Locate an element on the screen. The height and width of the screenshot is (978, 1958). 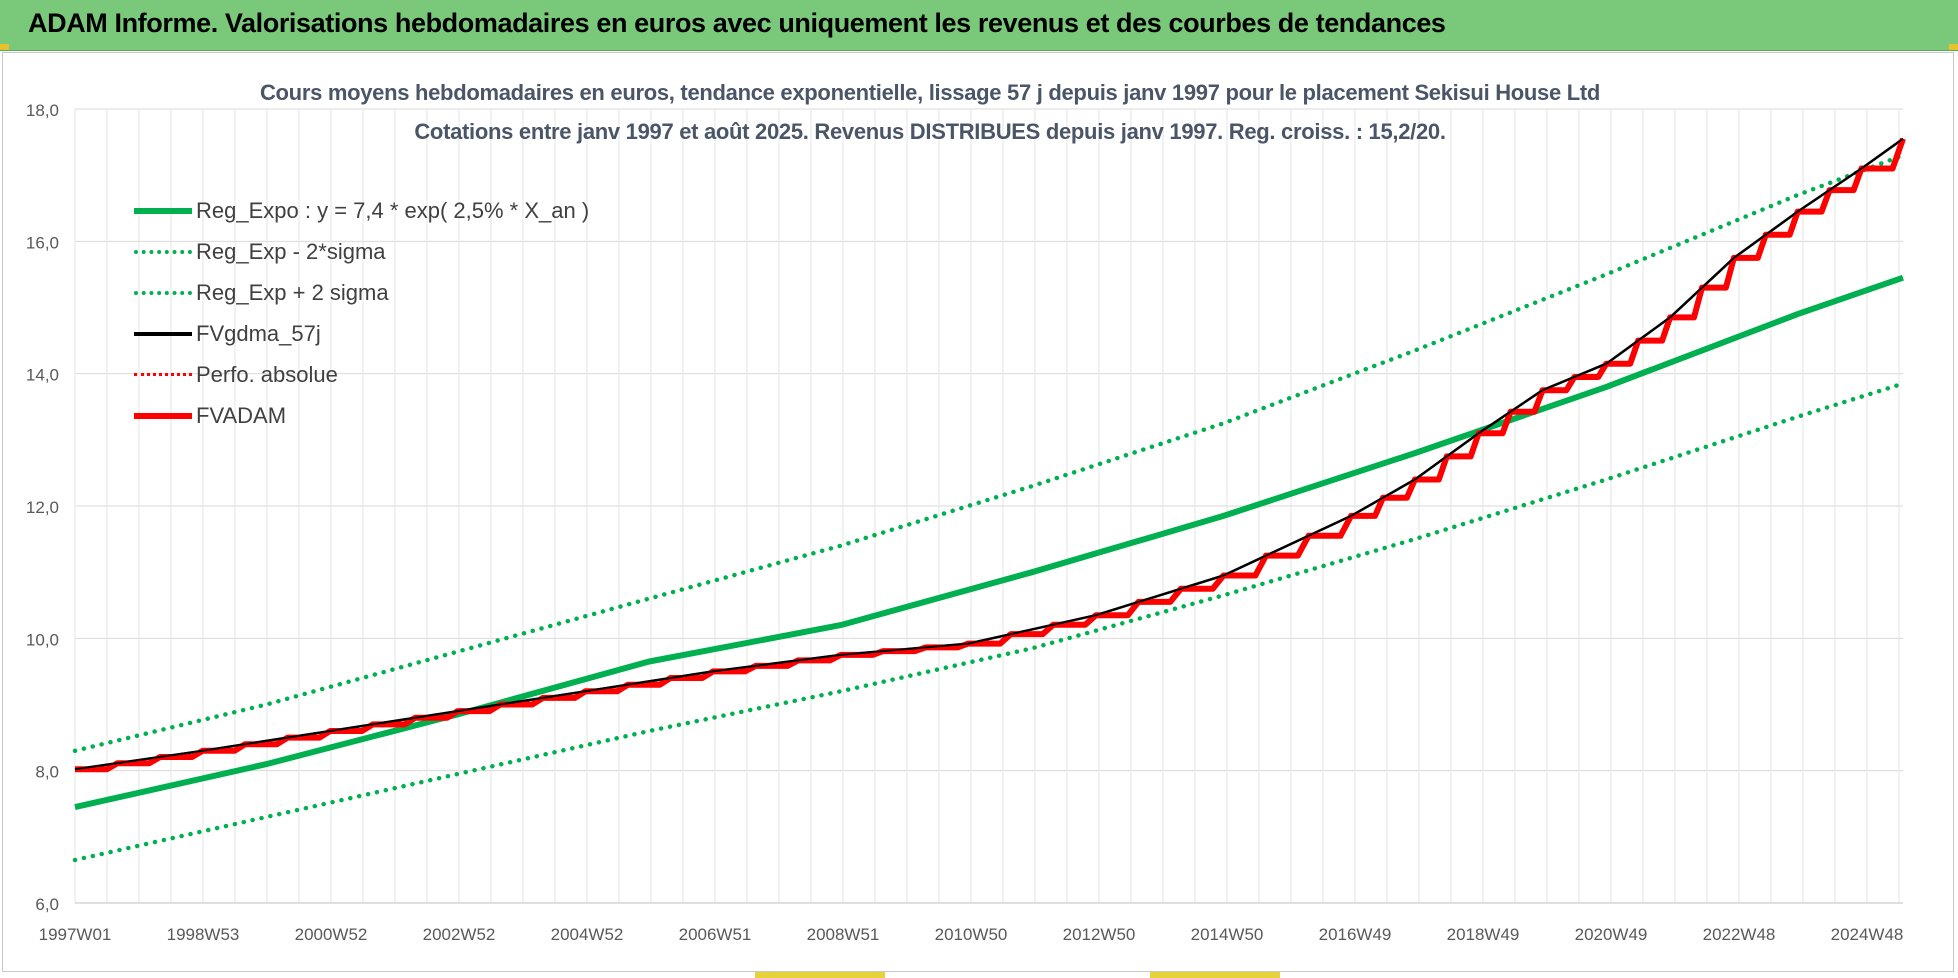
corner-mark-left is located at coordinates (4, 47).